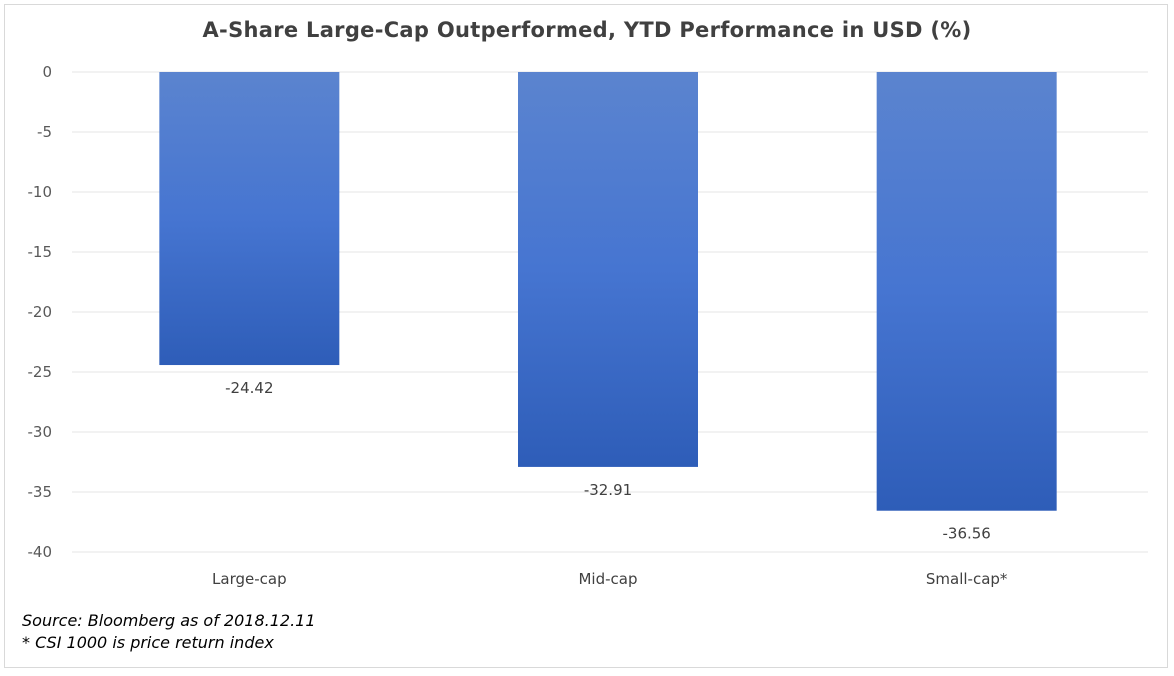 The width and height of the screenshot is (1174, 676). Describe the element at coordinates (608, 269) in the screenshot. I see `bar-mid-cap` at that location.